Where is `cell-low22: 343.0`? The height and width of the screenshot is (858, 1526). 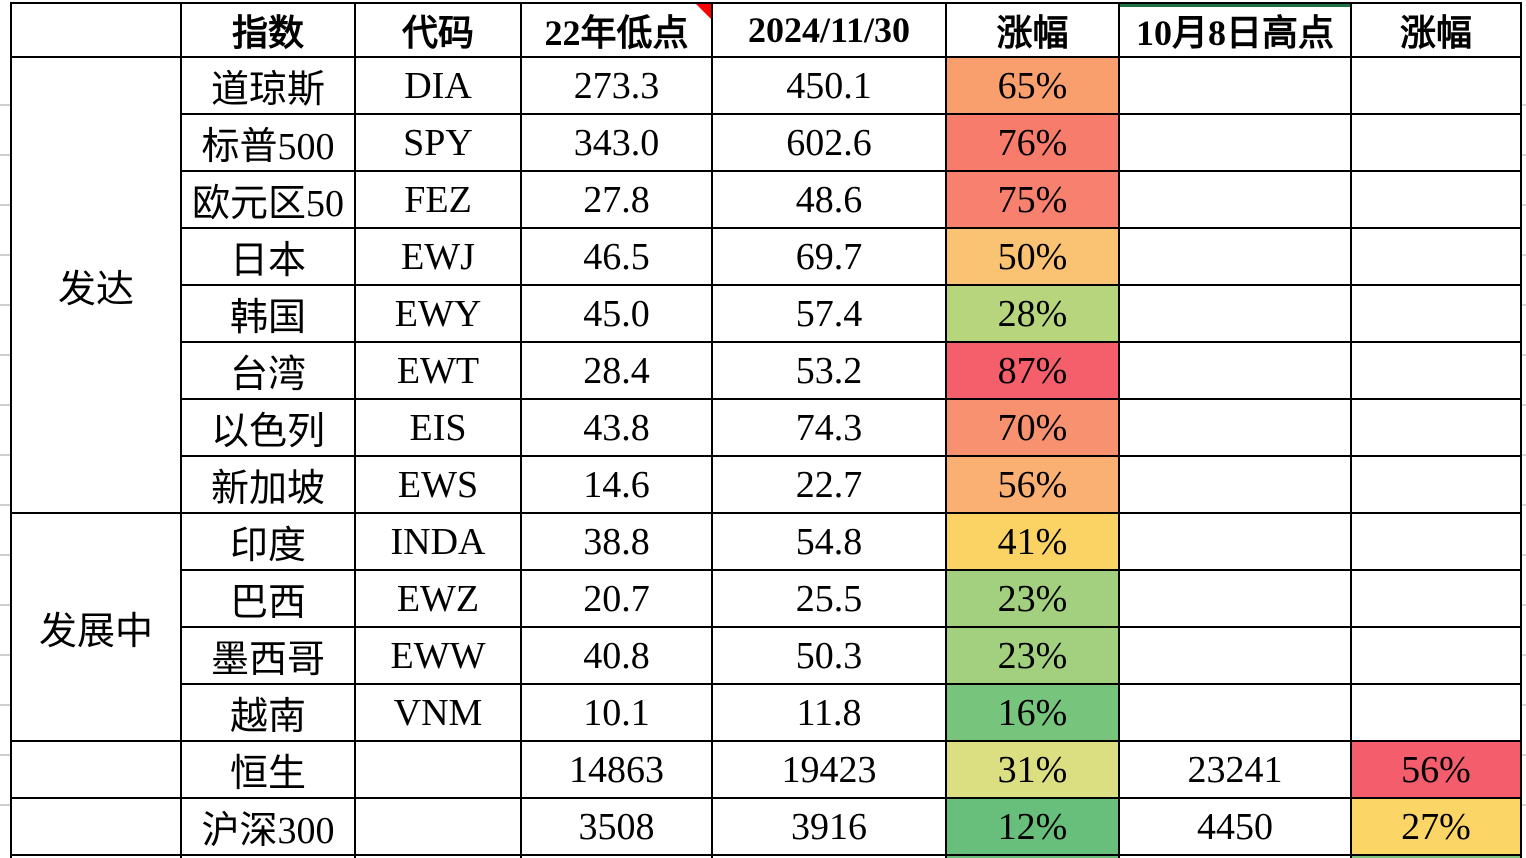 cell-low22: 343.0 is located at coordinates (616, 142).